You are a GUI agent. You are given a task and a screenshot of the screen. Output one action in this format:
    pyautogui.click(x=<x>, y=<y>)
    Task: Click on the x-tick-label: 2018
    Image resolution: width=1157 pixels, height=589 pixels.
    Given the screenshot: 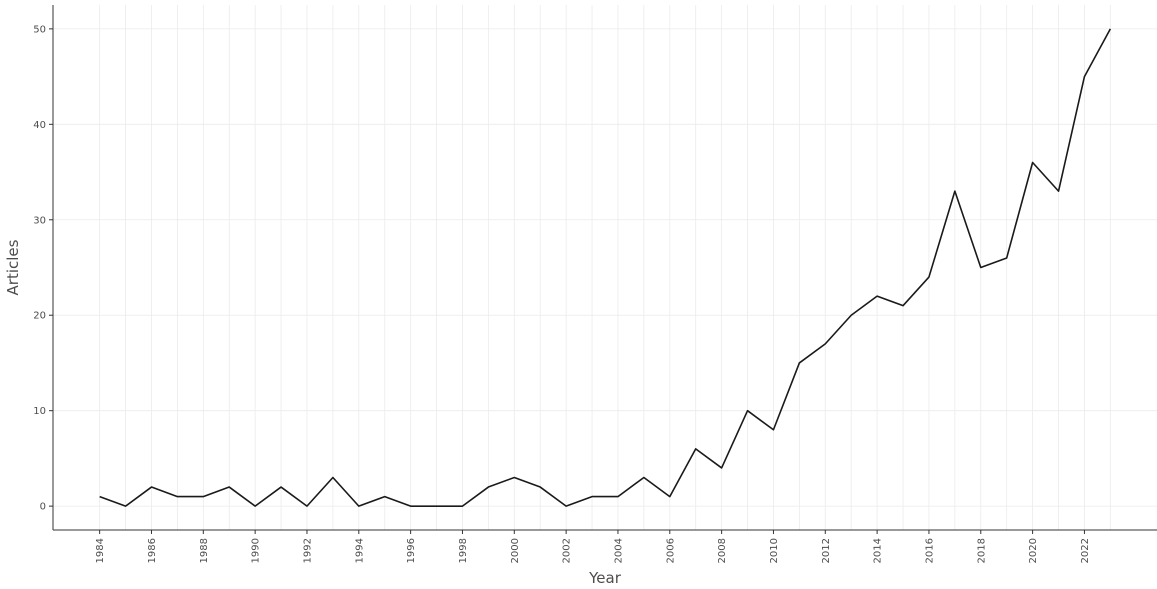 What is the action you would take?
    pyautogui.click(x=981, y=550)
    